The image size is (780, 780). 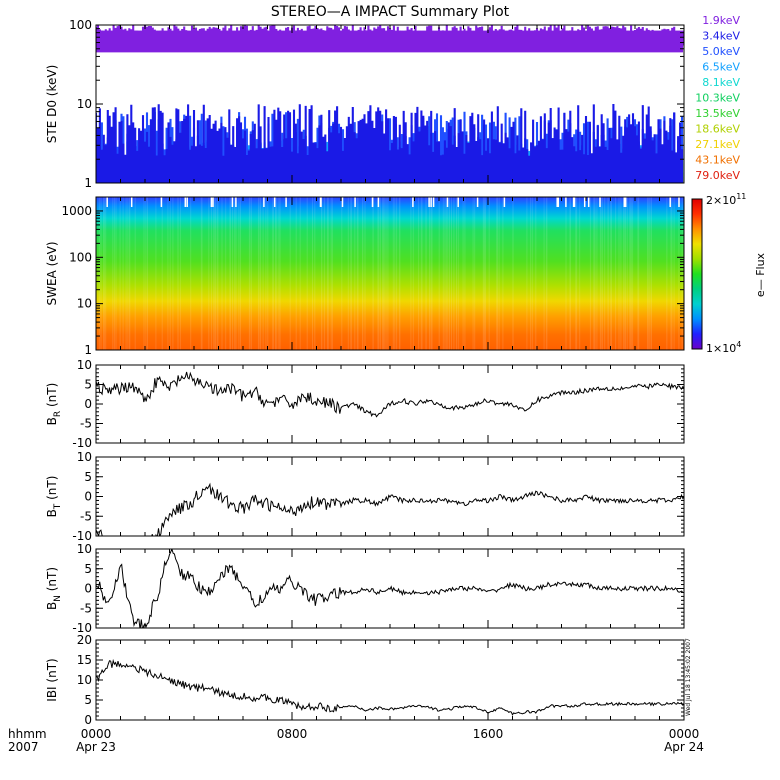 What do you see at coordinates (729, 273) in the screenshot?
I see `flux-colorbar: 2×10¹¹ 1×10⁴ e— Flux` at bounding box center [729, 273].